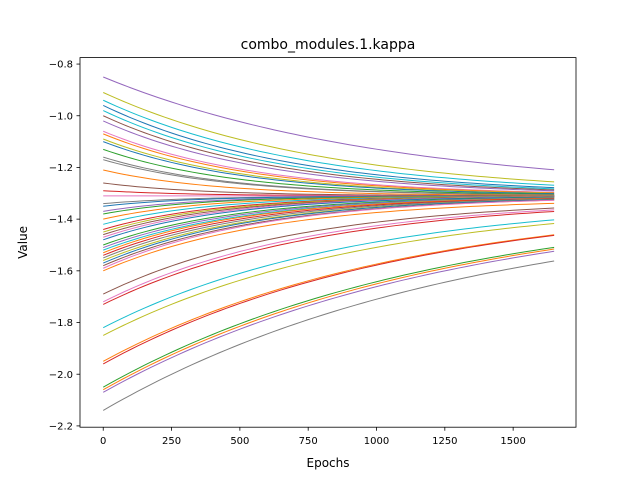 Image resolution: width=640 pixels, height=484 pixels. What do you see at coordinates (61, 220) in the screenshot?
I see `y-tick-label: −1.4` at bounding box center [61, 220].